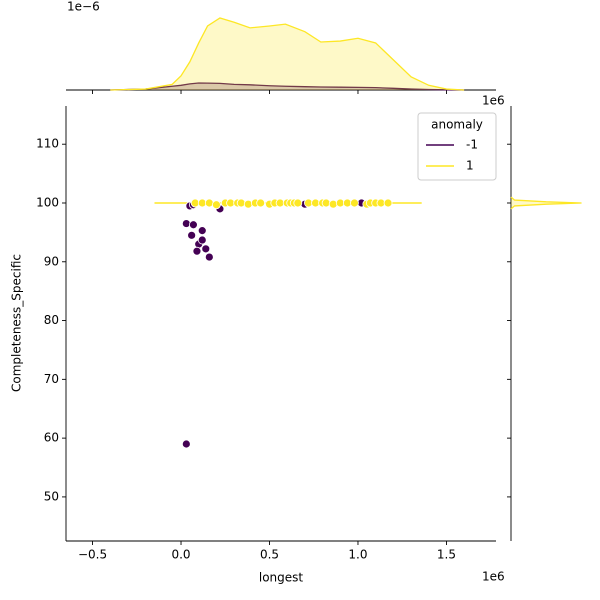 The height and width of the screenshot is (600, 600). I want to click on y-tick-label: 50, so click(51, 496).